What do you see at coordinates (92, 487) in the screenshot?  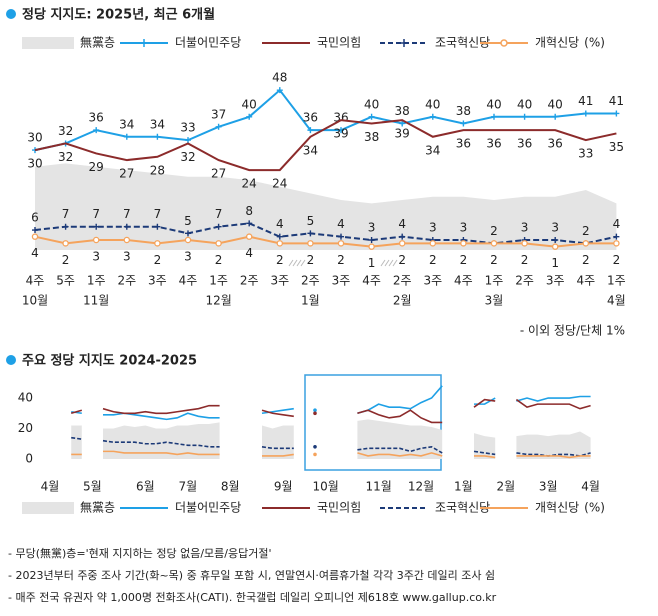 I see `month-label: 5월` at bounding box center [92, 487].